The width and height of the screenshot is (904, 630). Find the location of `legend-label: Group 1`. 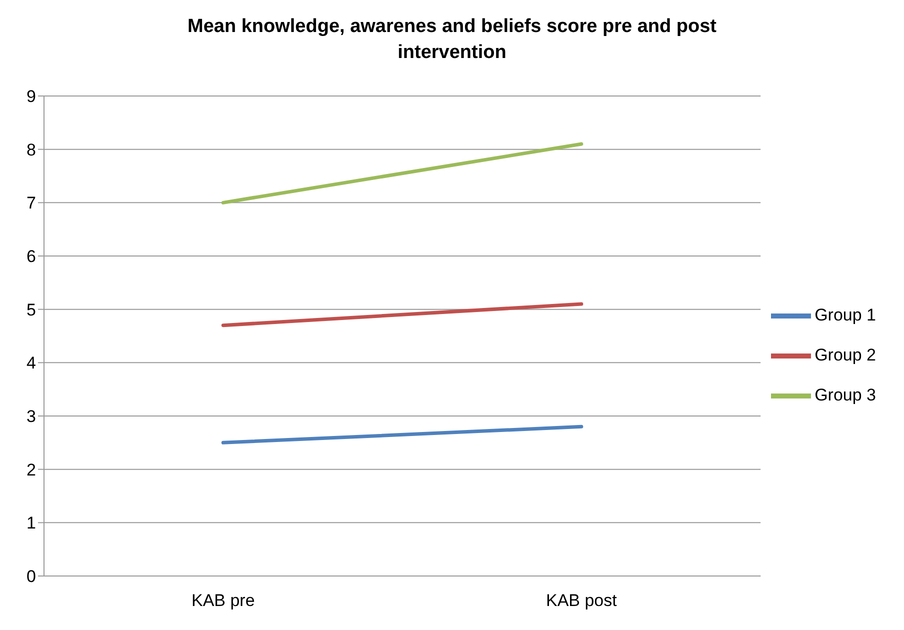

legend-label: Group 1 is located at coordinates (845, 314).